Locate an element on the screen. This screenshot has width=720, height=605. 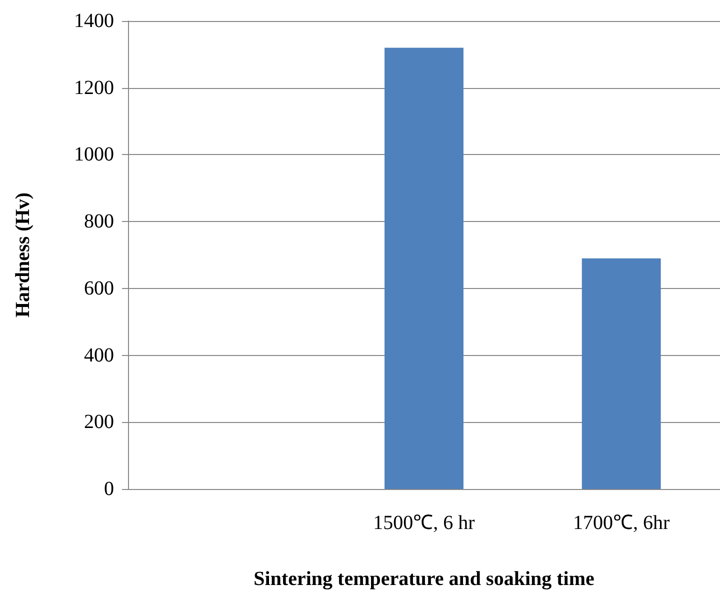
x-axis-title: Sintering temperature and soaking time is located at coordinates (424, 579).